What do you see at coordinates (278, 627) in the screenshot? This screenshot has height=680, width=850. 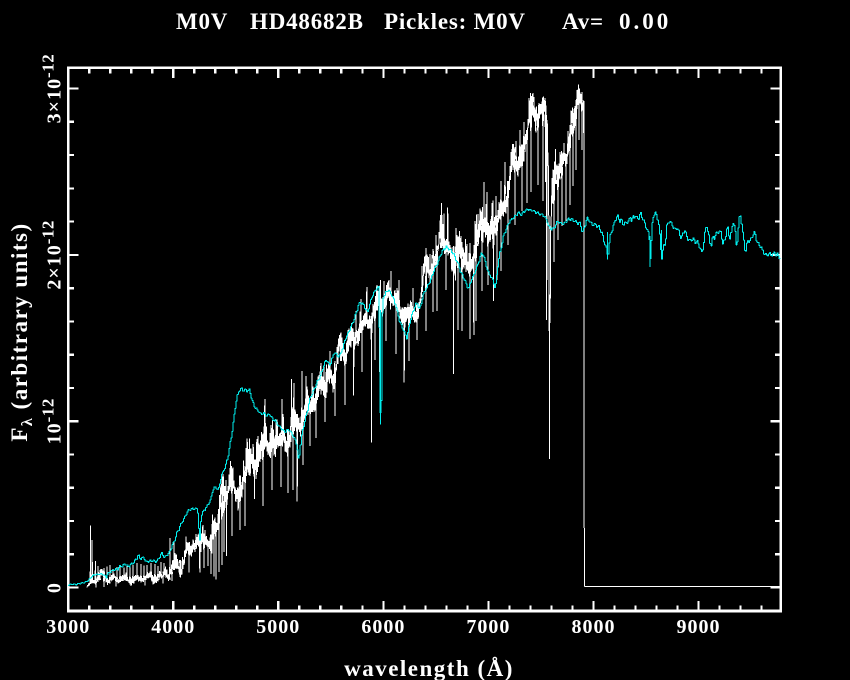 I see `svg-text: 5000` at bounding box center [278, 627].